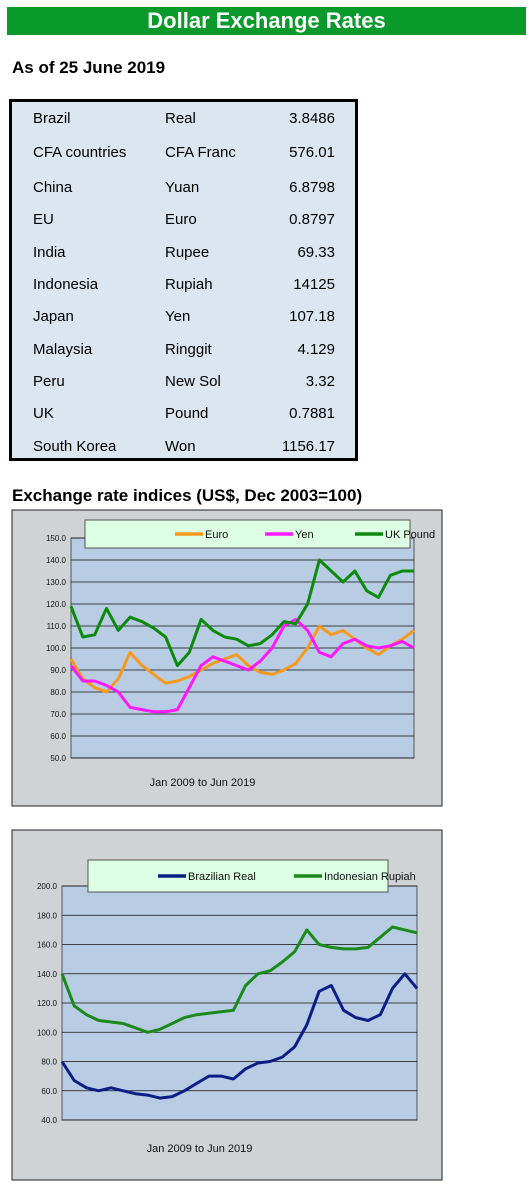  What do you see at coordinates (187, 413) in the screenshot?
I see `currency-cell: Pound` at bounding box center [187, 413].